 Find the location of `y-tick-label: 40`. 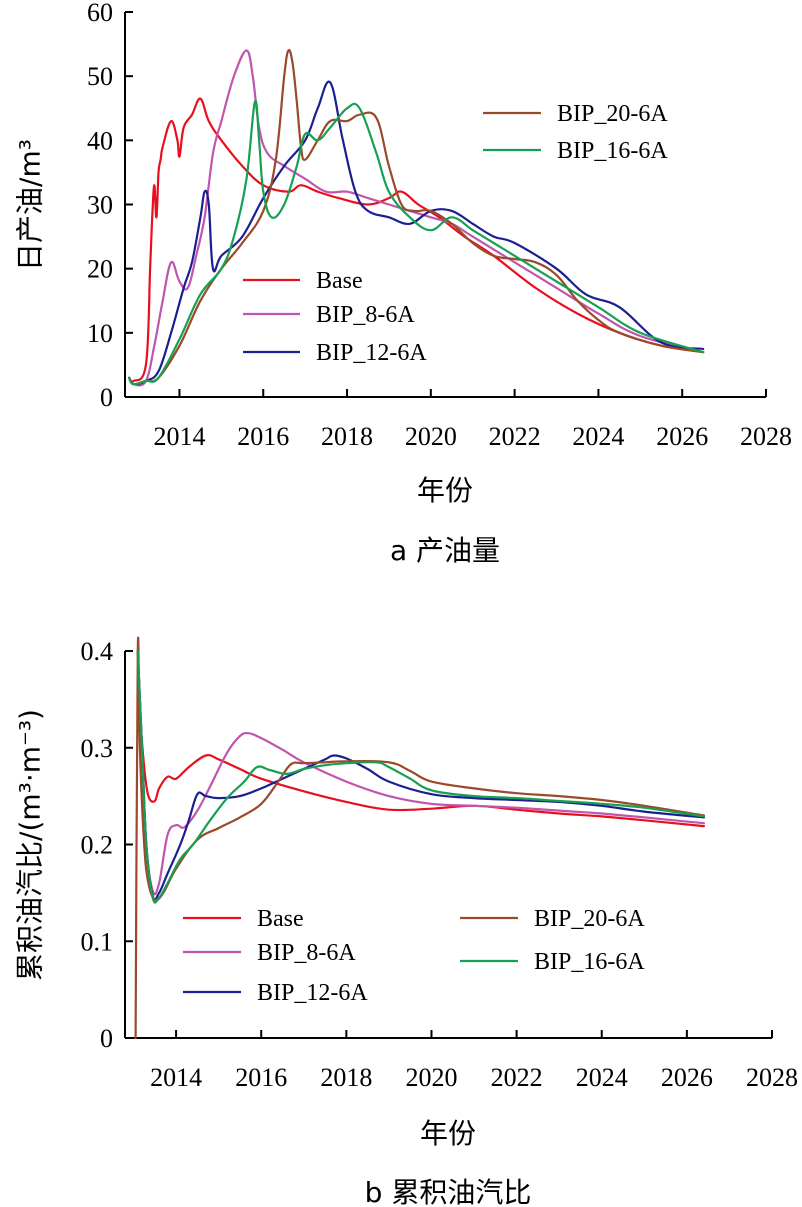

y-tick-label: 40 is located at coordinates (100, 140).